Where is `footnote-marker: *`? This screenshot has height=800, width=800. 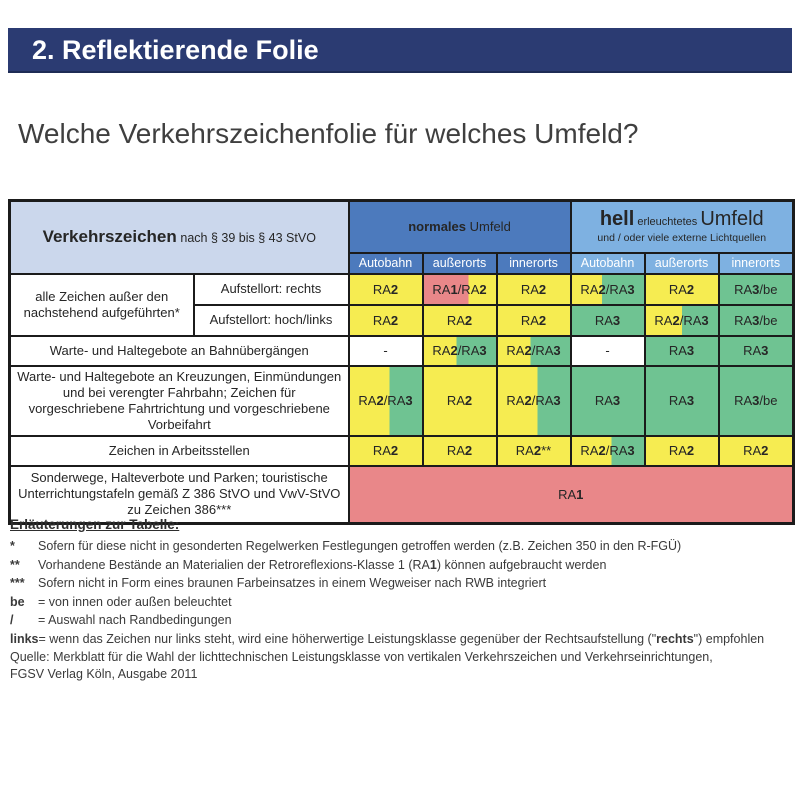
footnote-marker: * is located at coordinates (12, 546).